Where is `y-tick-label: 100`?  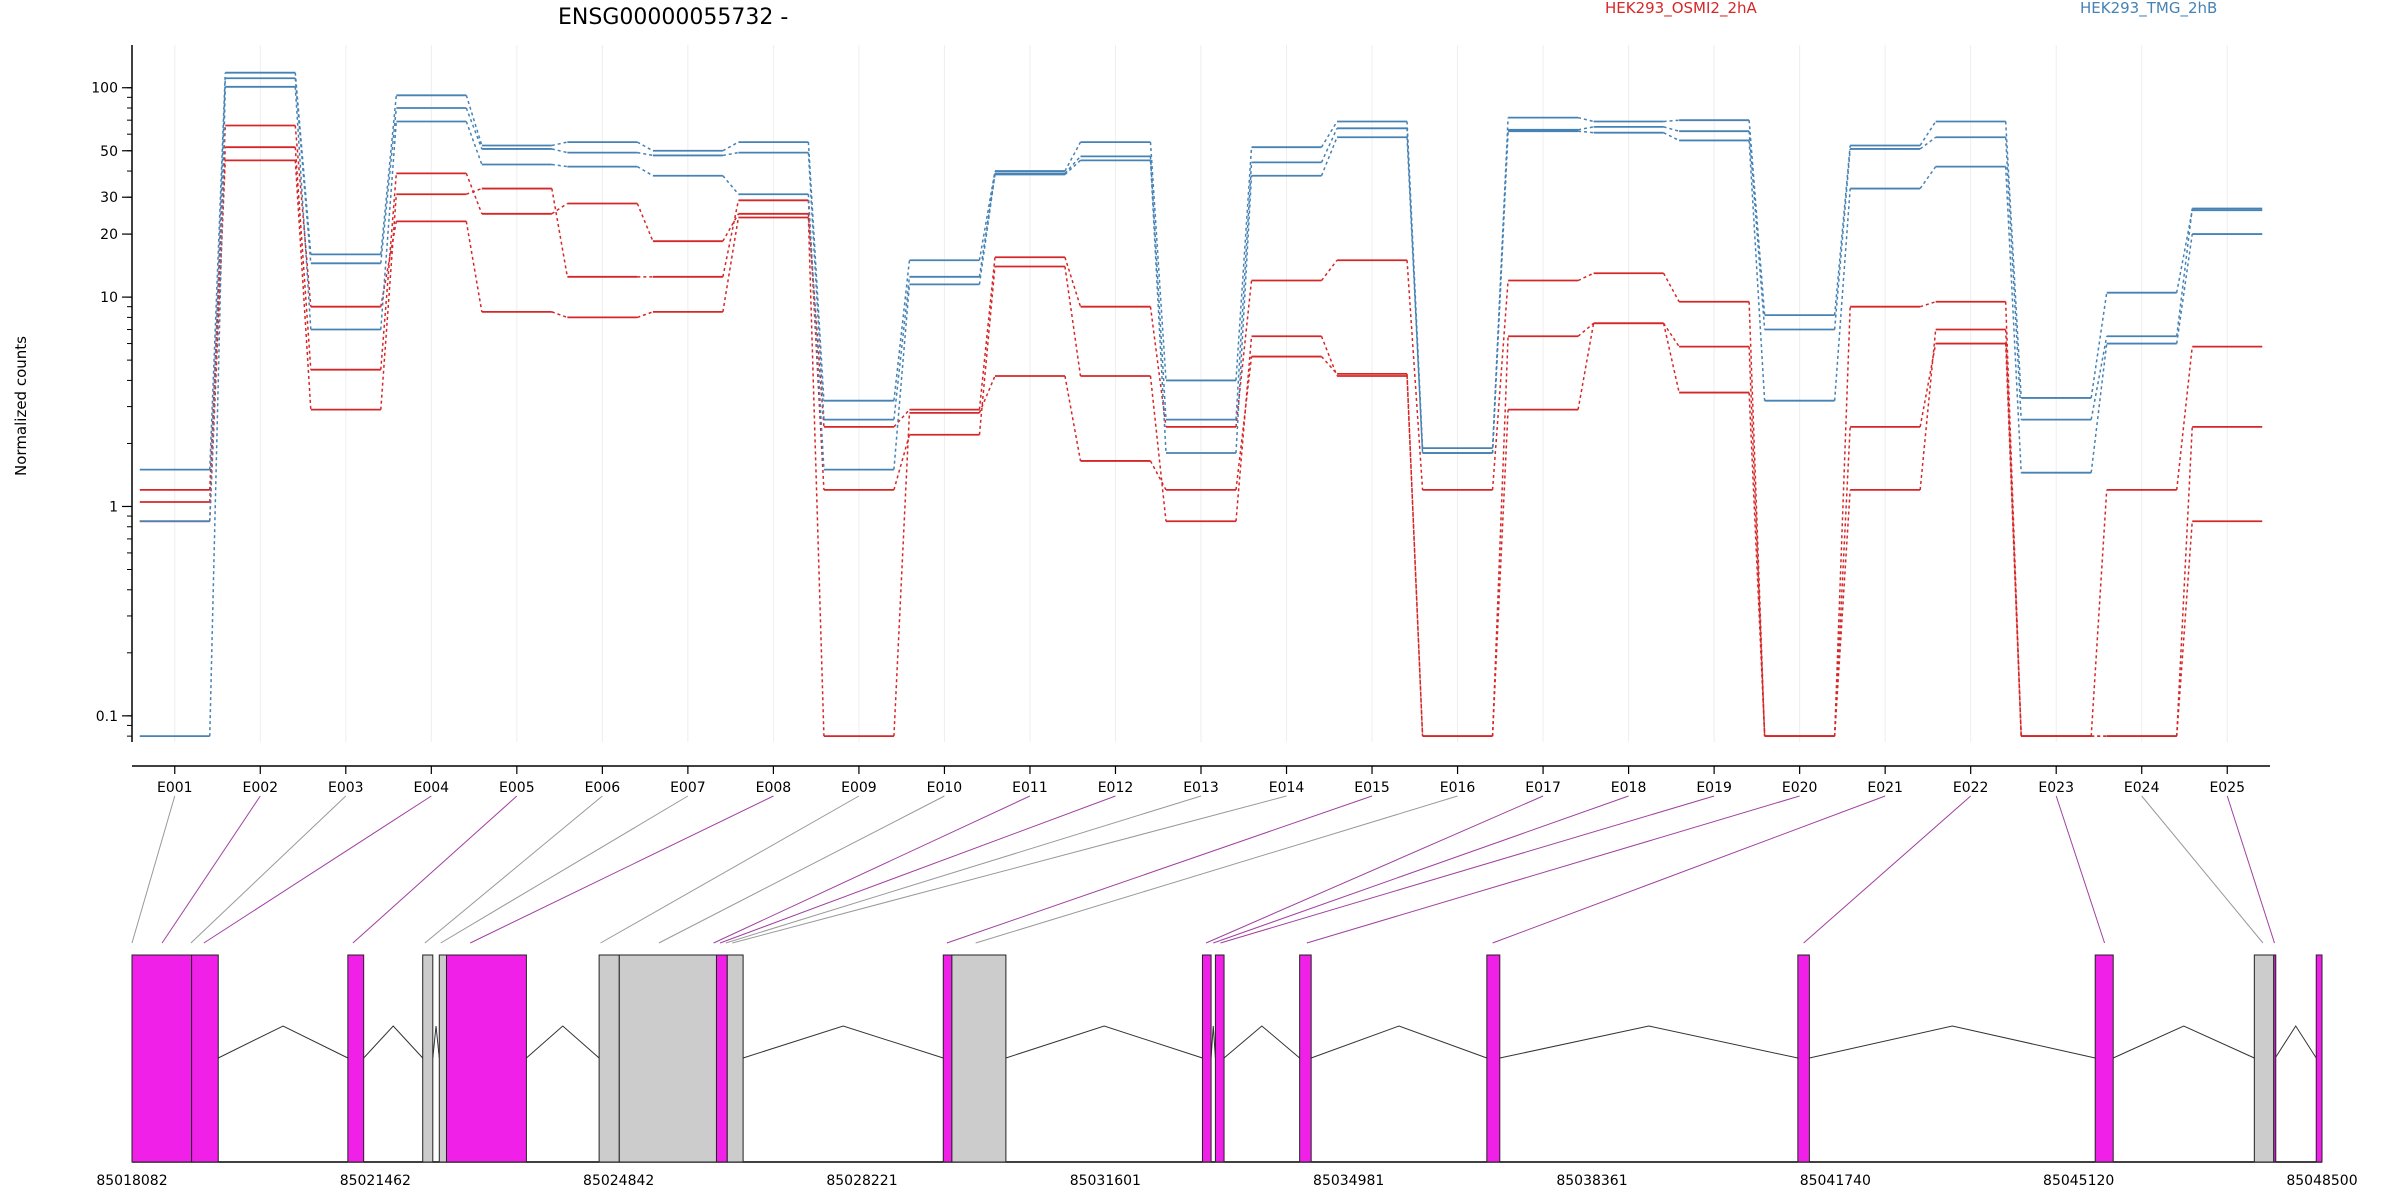 y-tick-label: 100 is located at coordinates (104, 89).